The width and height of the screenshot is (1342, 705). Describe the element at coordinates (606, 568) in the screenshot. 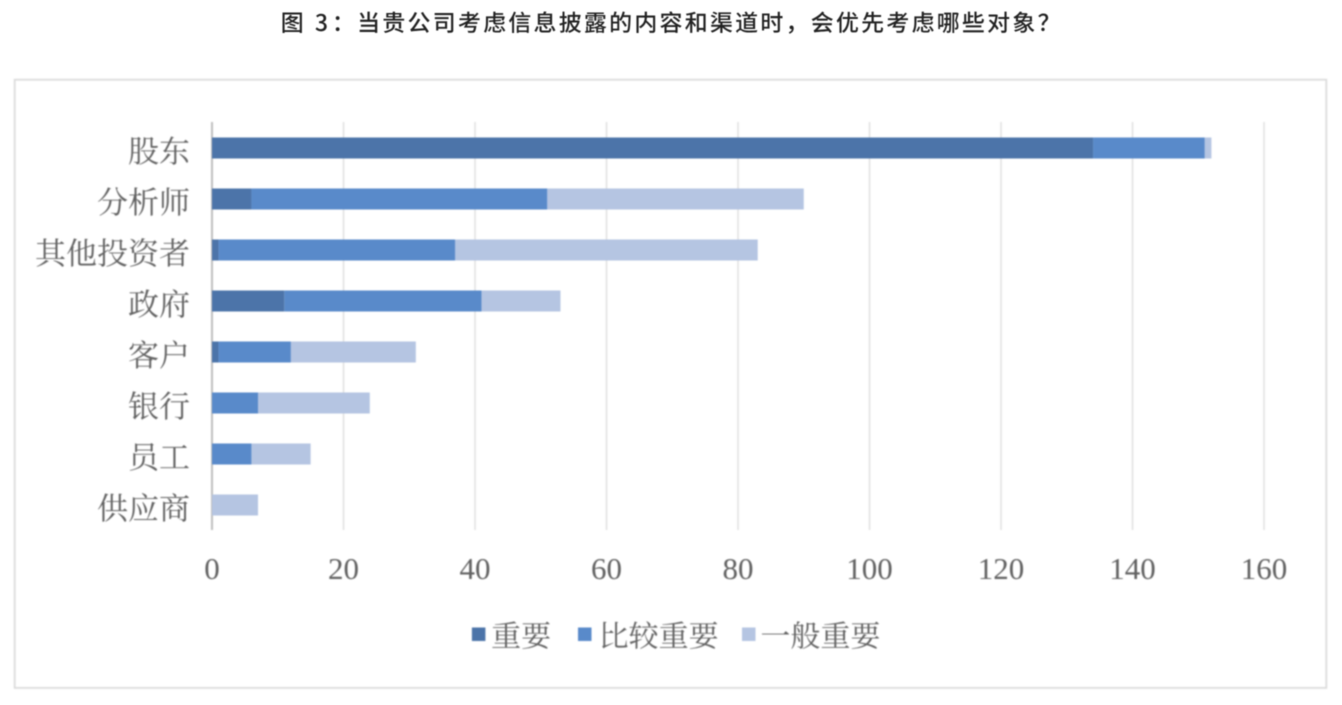

I see `svg-text: 60` at that location.